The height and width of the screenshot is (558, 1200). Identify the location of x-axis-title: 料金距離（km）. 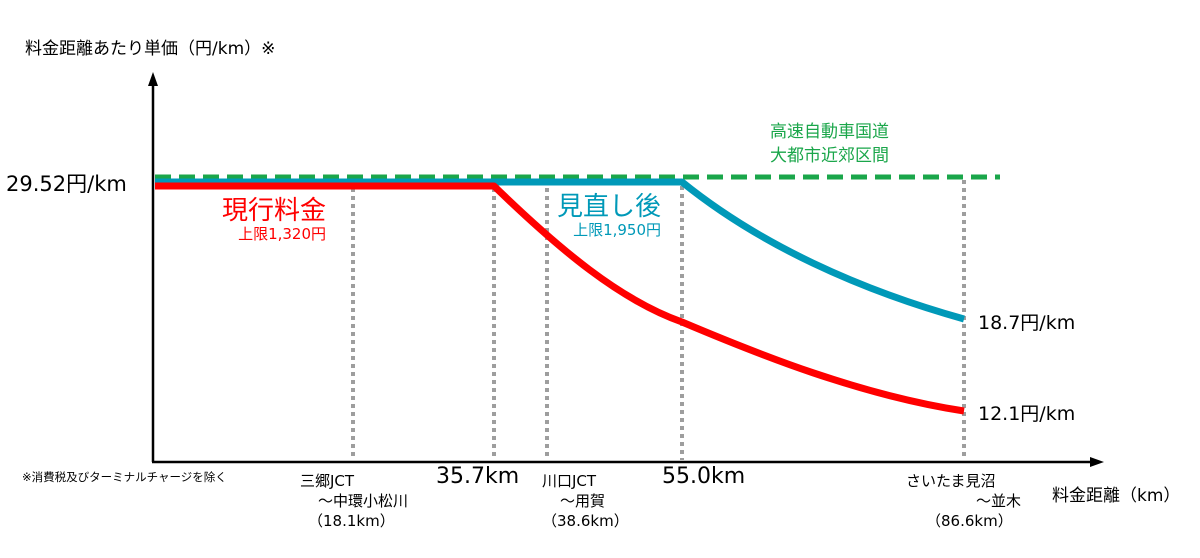
(1116, 496).